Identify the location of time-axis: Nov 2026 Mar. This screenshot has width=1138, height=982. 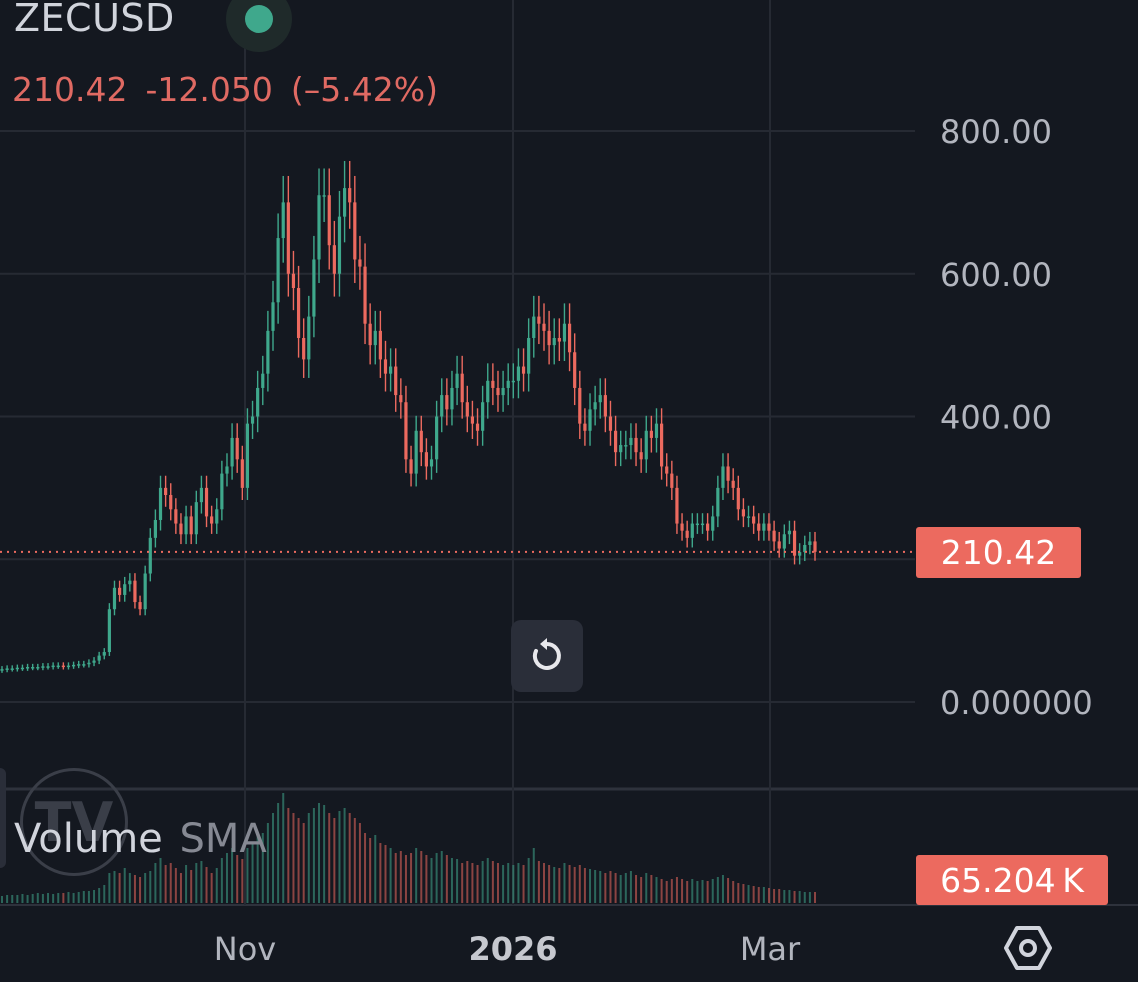
(507, 949).